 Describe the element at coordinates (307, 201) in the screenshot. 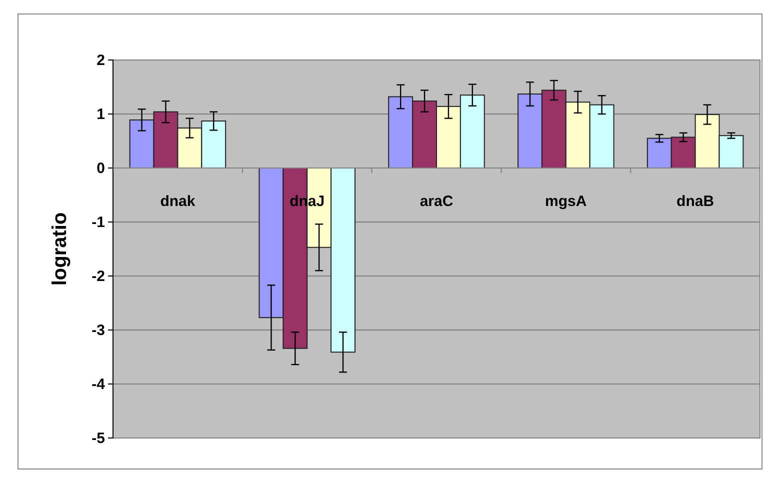

I see `x-tick-label: dnaJ` at that location.